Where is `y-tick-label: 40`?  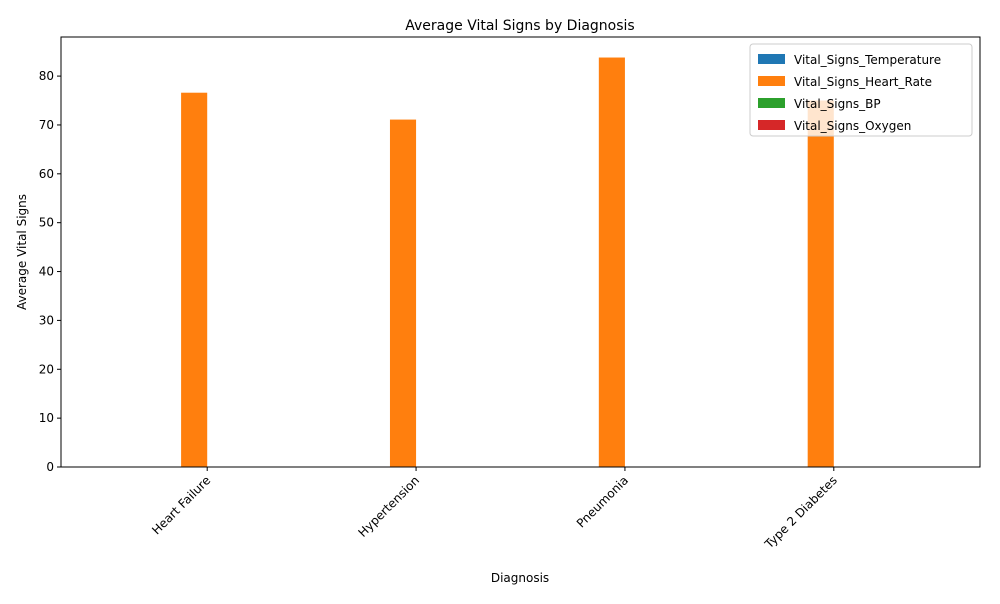
y-tick-label: 40 is located at coordinates (46, 272).